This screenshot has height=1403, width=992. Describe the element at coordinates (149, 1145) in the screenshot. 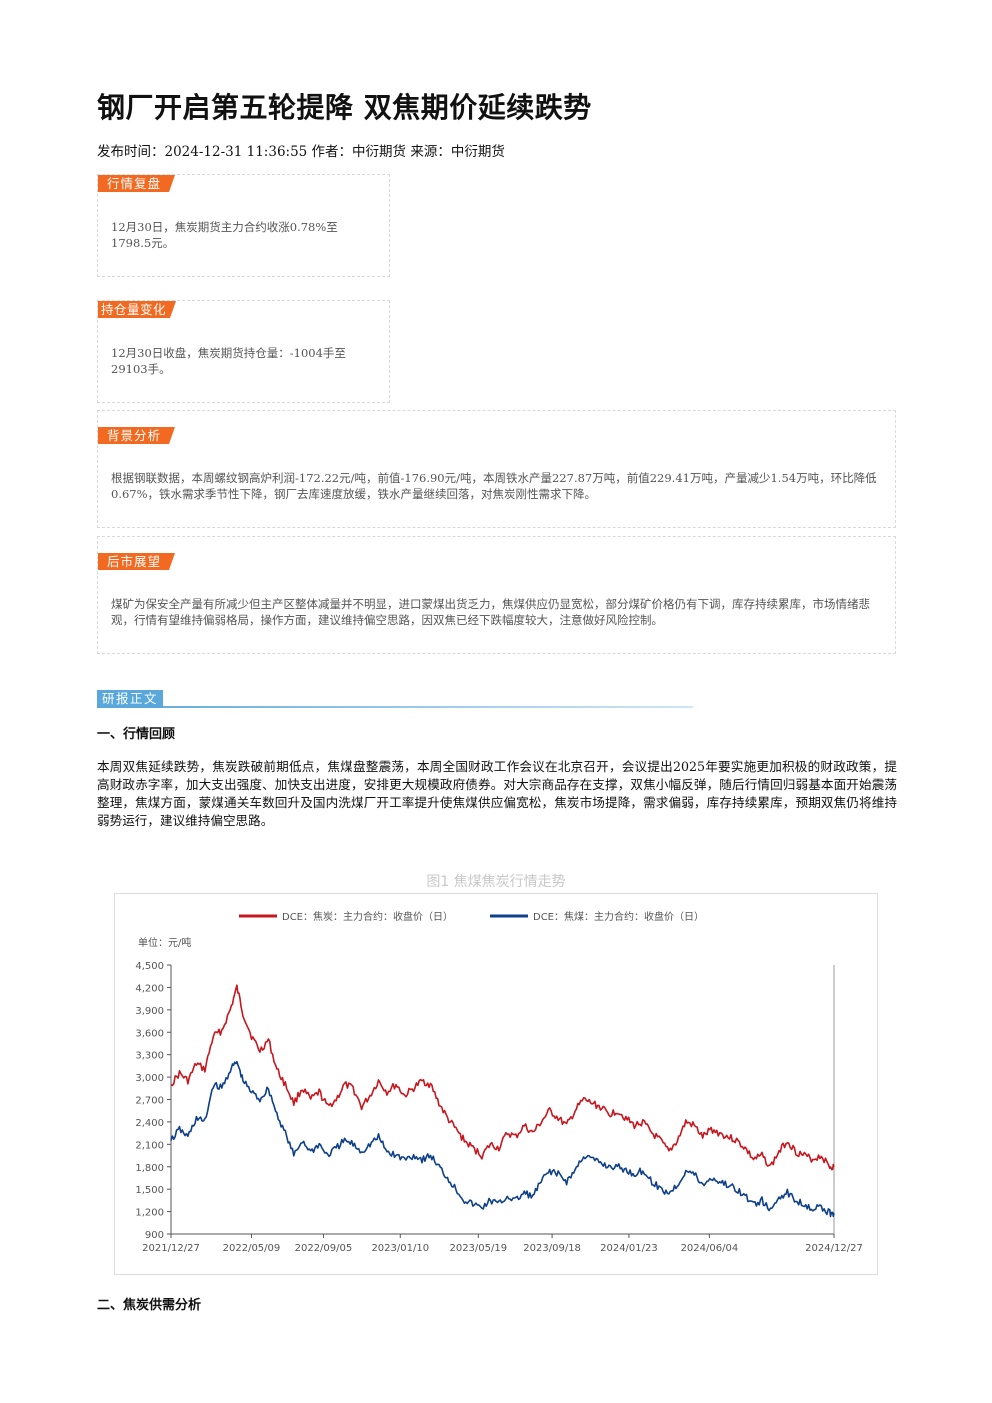

I see `y-tick-label: 2,100` at that location.